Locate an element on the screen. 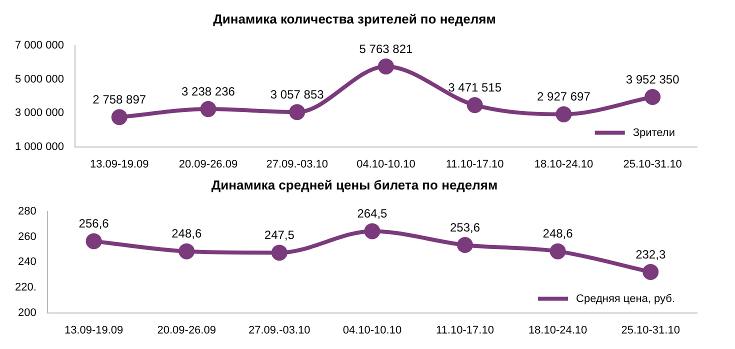  data-label: 2 927 697 is located at coordinates (564, 97).